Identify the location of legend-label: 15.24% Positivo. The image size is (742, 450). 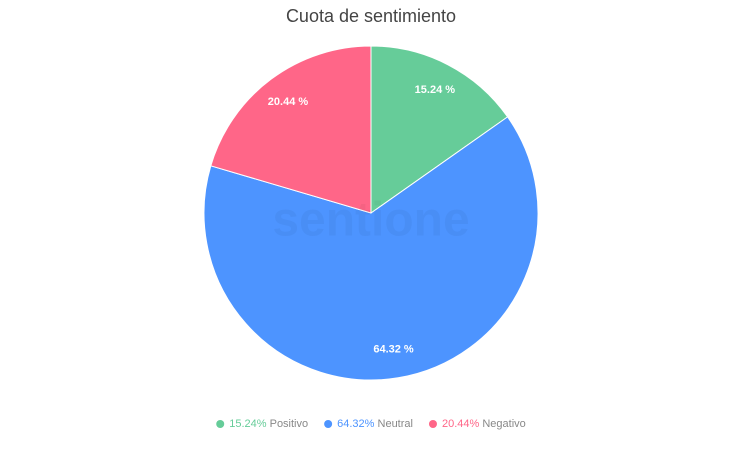
(268, 424).